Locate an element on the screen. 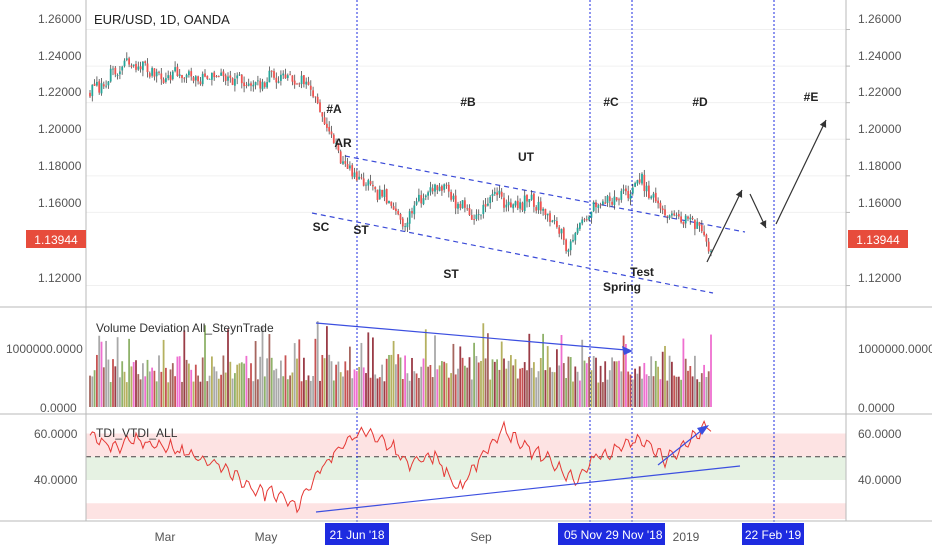  phase-label-b: #B is located at coordinates (468, 102).